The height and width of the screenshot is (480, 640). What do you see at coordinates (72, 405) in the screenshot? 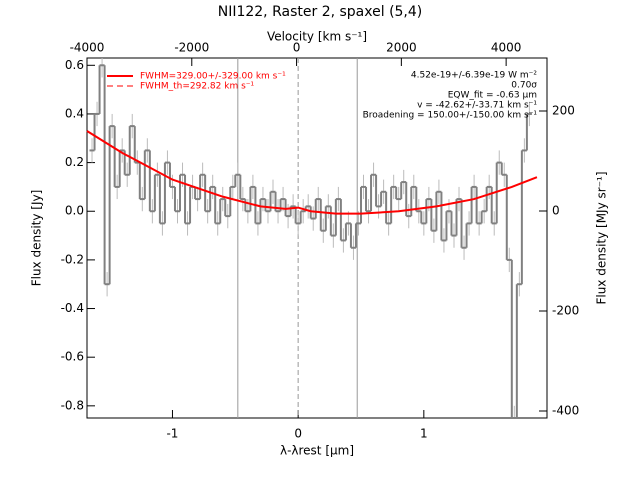
I see `y-tick-label: -0.8` at bounding box center [72, 405].